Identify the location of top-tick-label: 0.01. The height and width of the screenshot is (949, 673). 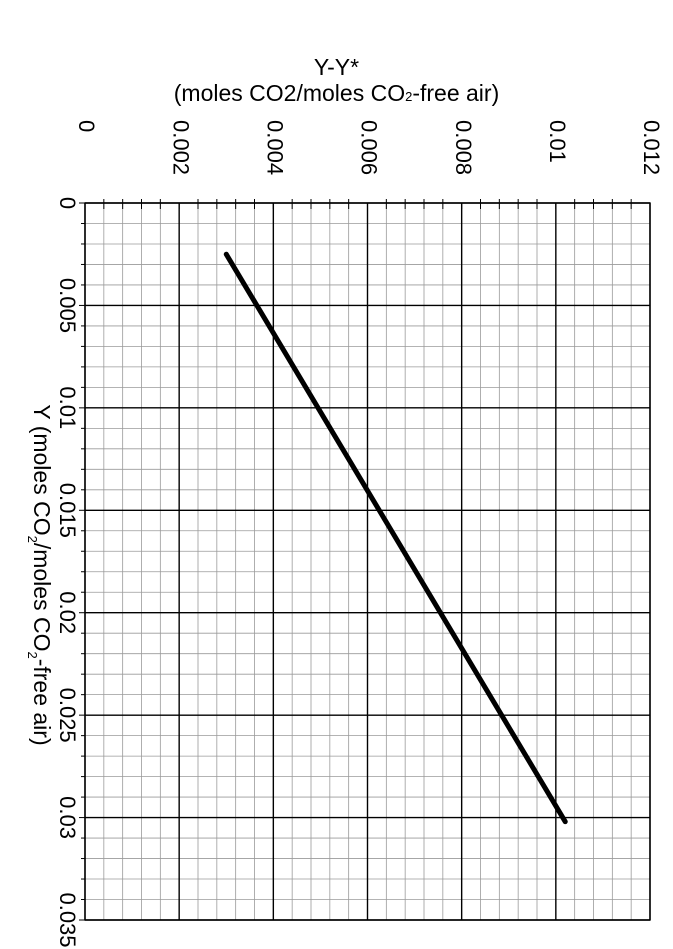
(557, 141).